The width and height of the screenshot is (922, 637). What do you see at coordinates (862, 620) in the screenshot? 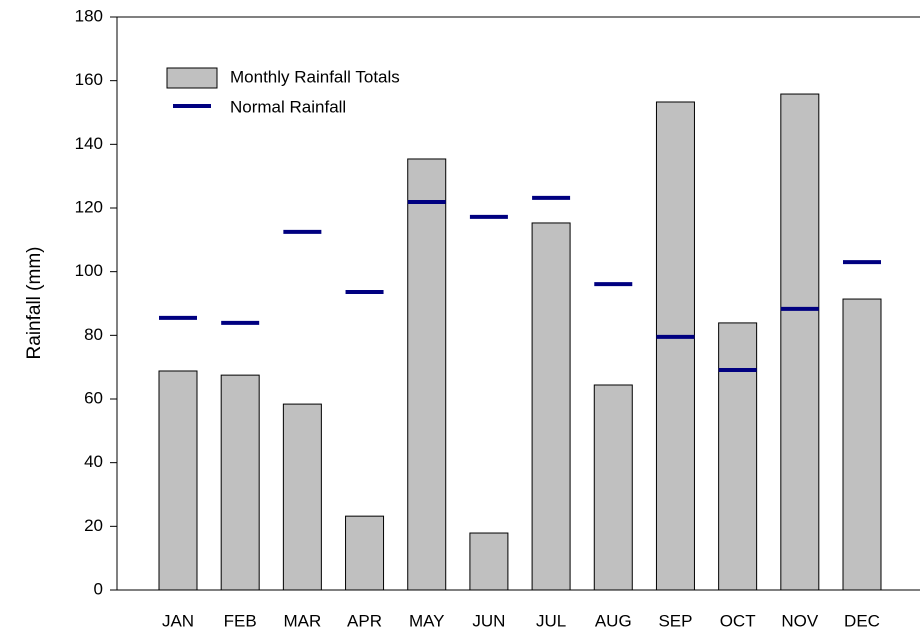
I see `x-tick-label: DEC` at bounding box center [862, 620].